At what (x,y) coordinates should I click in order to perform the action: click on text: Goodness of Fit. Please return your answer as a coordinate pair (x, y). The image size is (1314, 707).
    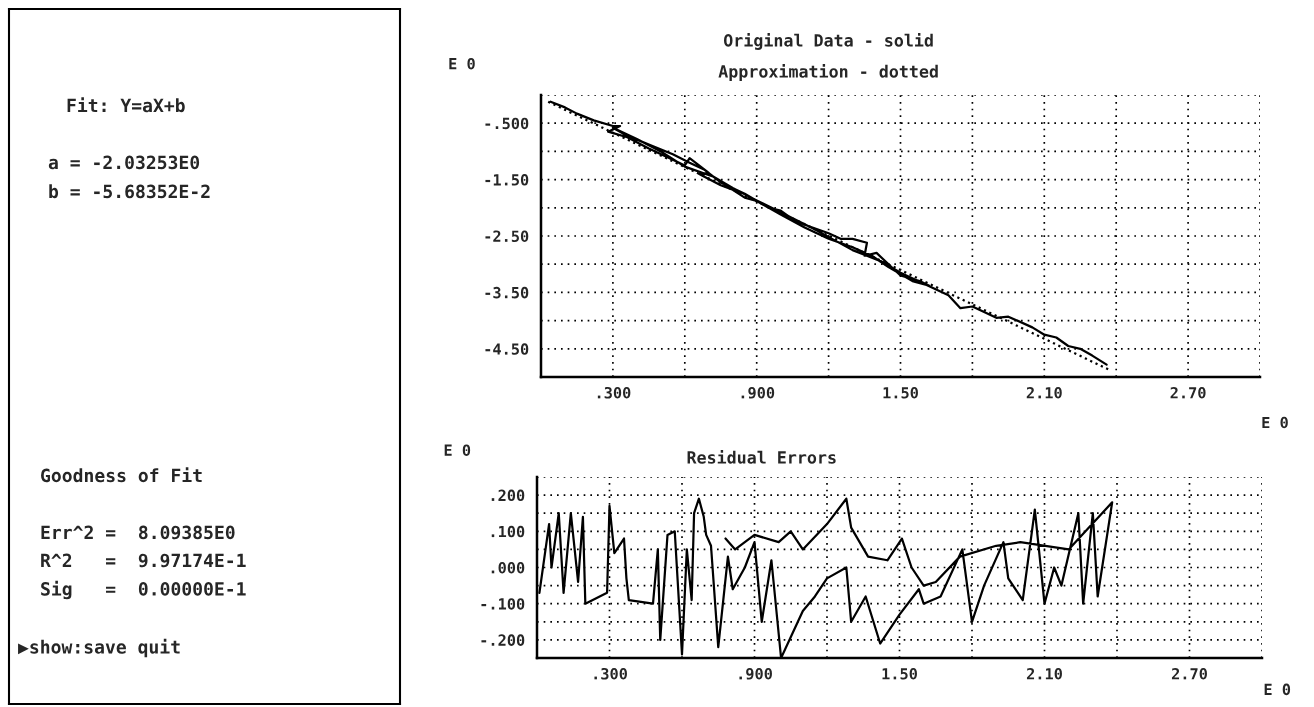
    Looking at the image, I should click on (121, 475).